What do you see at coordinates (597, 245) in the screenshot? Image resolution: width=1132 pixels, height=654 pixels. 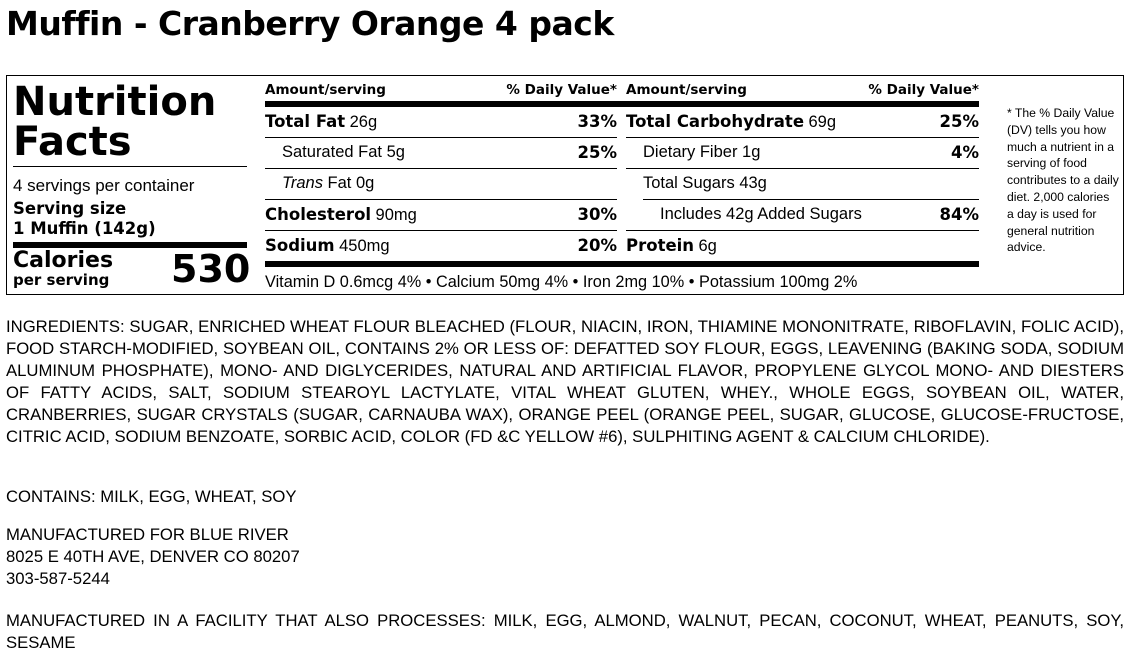 I see `sodium-dv: 20%` at bounding box center [597, 245].